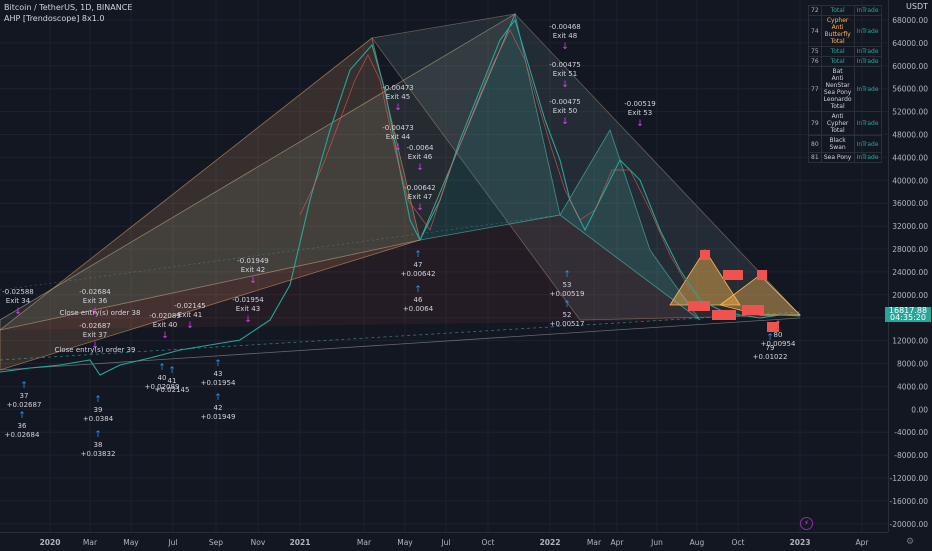 The image size is (932, 551). What do you see at coordinates (910, 203) in the screenshot?
I see `y-tick-label: 36000.00` at bounding box center [910, 203].